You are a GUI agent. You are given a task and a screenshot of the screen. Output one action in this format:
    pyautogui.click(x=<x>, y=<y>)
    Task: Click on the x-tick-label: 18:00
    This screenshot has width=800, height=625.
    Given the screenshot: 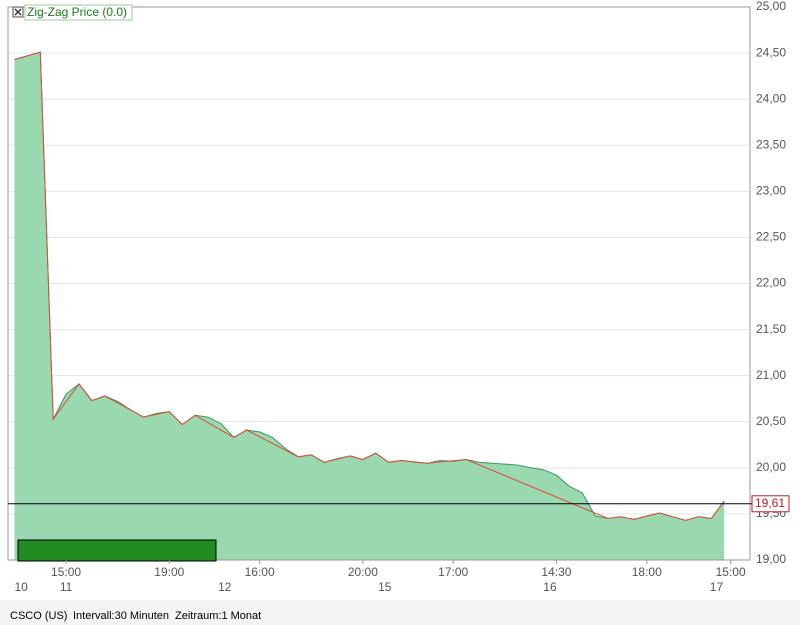 What is the action you would take?
    pyautogui.click(x=647, y=572)
    